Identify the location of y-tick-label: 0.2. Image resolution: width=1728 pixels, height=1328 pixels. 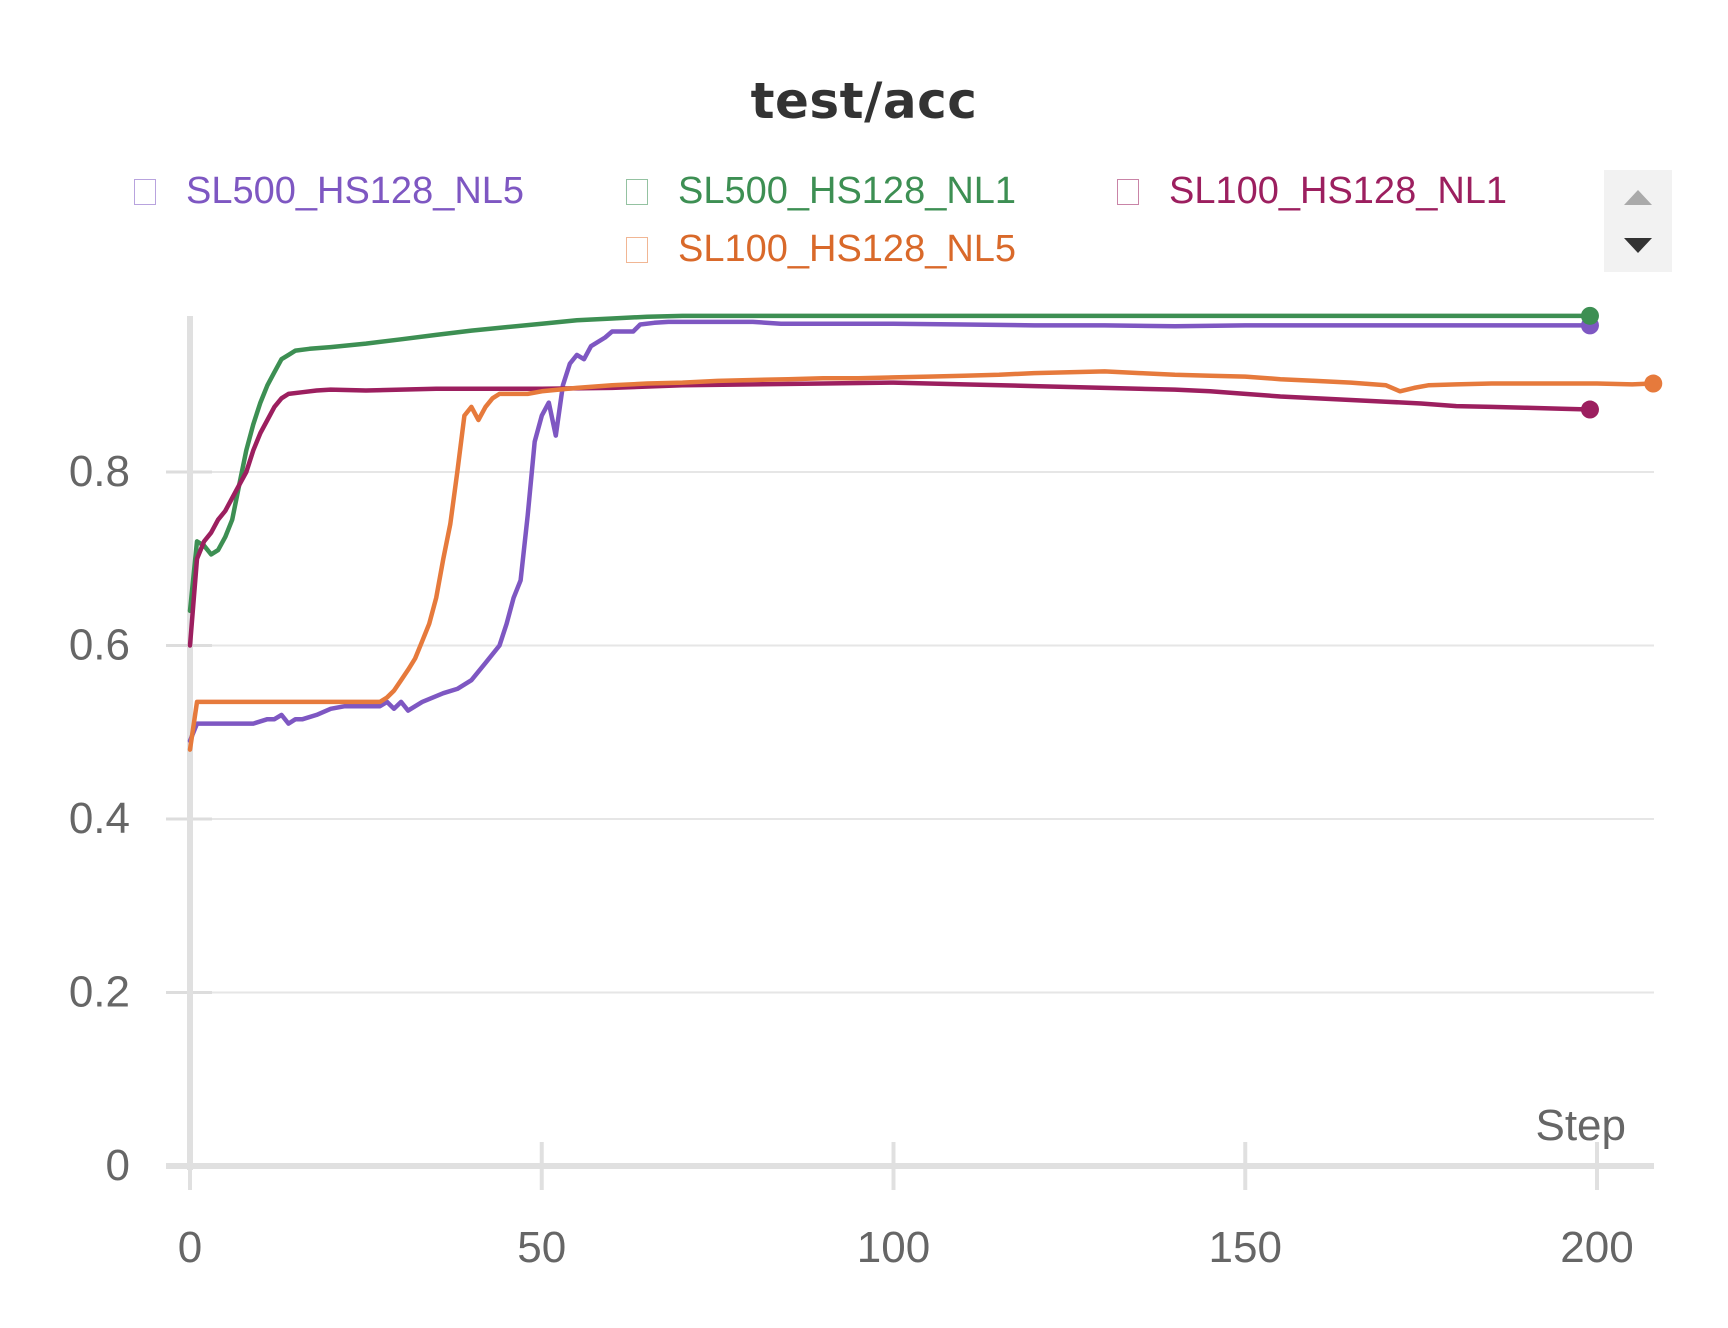
(99, 992).